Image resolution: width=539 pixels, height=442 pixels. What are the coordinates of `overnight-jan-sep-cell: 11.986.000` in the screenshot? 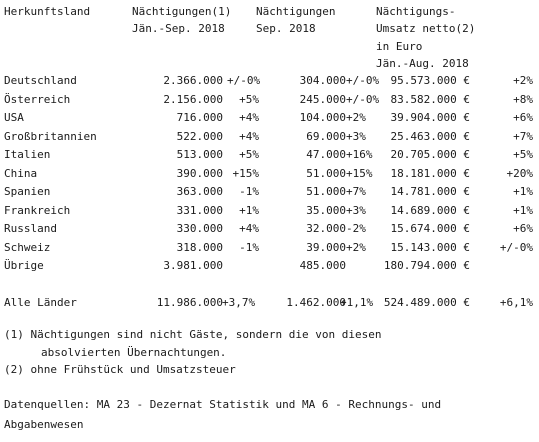 It's located at (189, 302).